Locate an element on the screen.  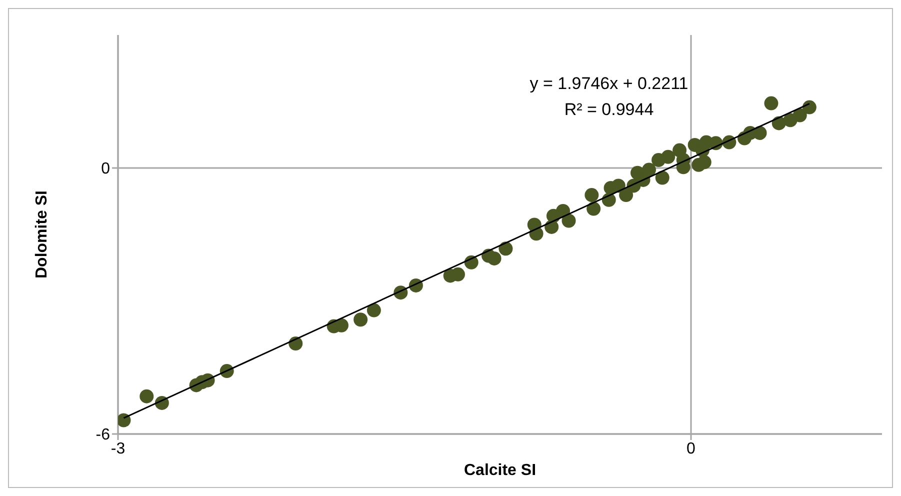
y-axis-title: Dolomite SI is located at coordinates (42, 234).